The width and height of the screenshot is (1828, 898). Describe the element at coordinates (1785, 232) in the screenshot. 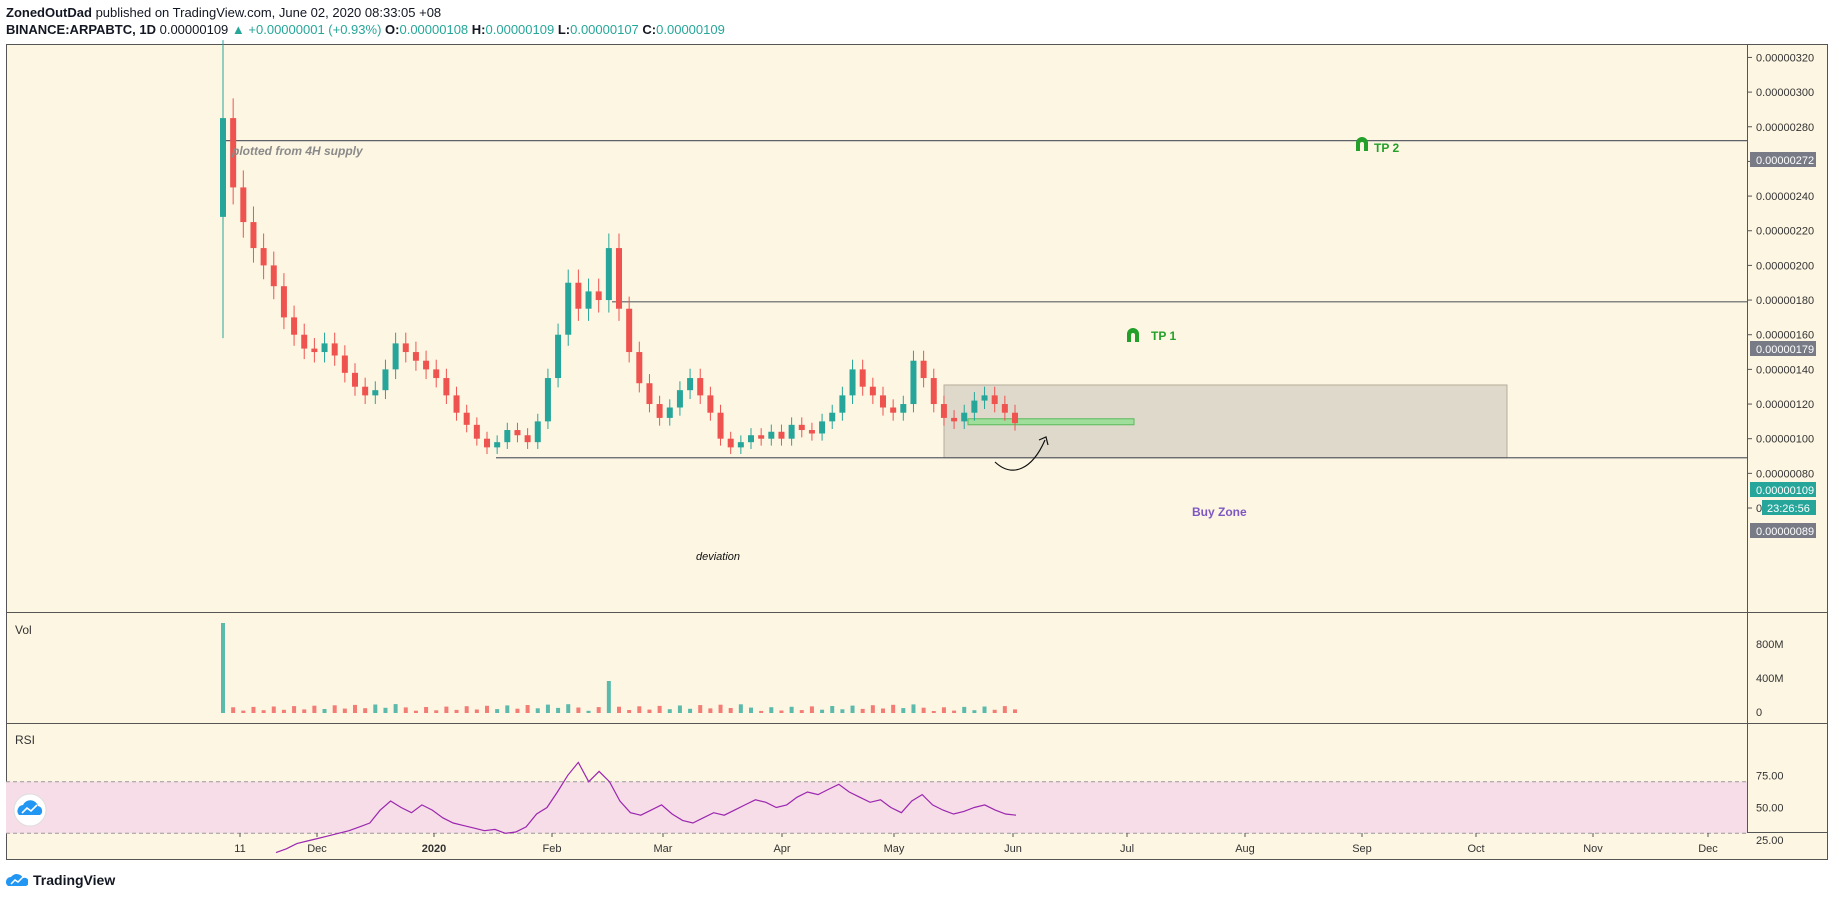

I see `price-tick-label: 0.00000220` at that location.